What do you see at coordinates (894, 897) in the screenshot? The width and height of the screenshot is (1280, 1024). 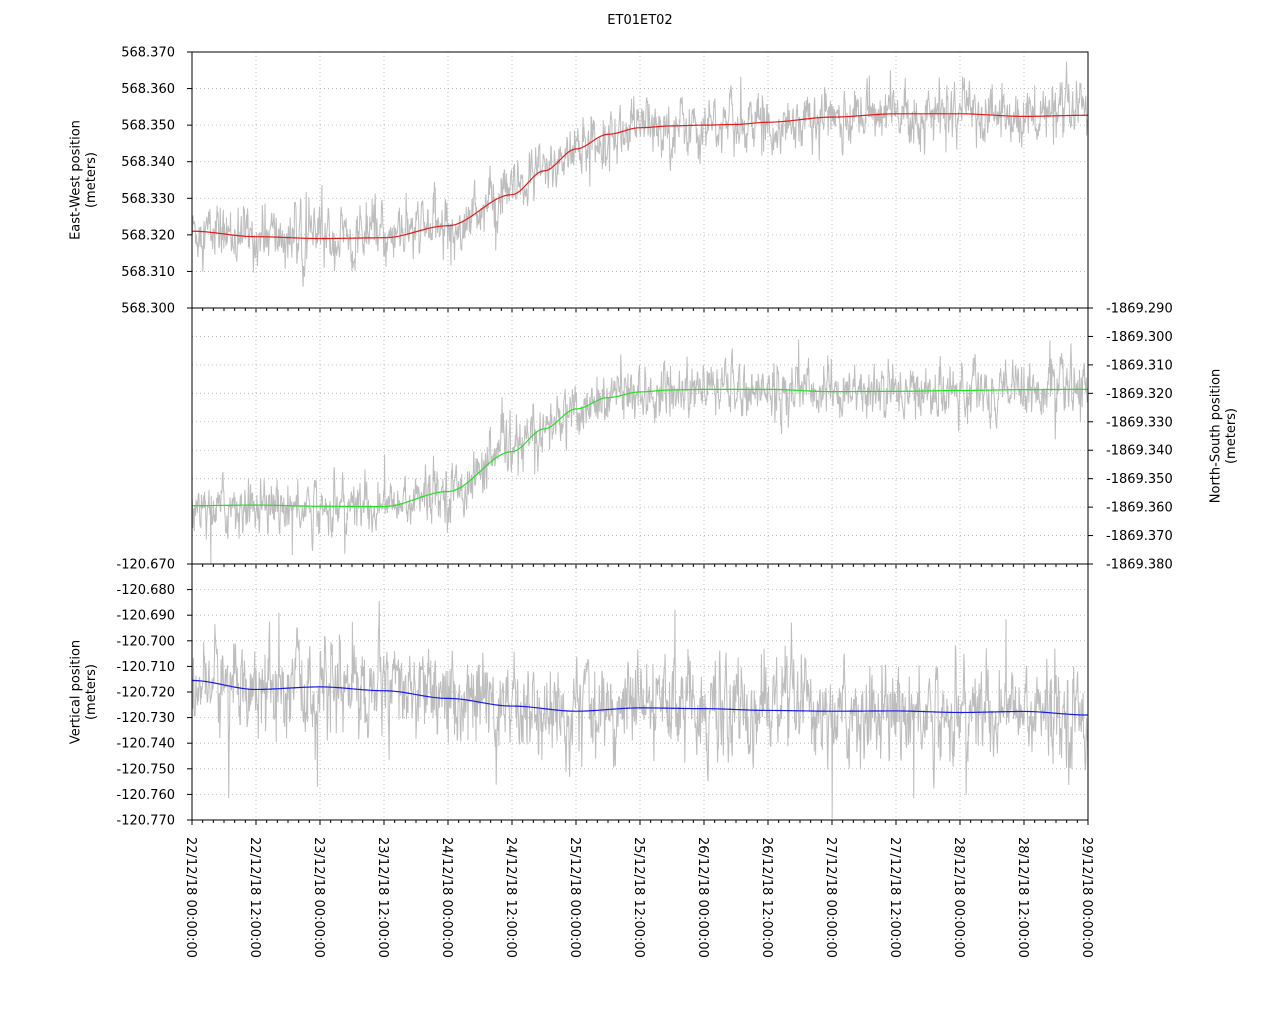 I see `x-tick-label: 27/12/18 12:00:00` at bounding box center [894, 897].